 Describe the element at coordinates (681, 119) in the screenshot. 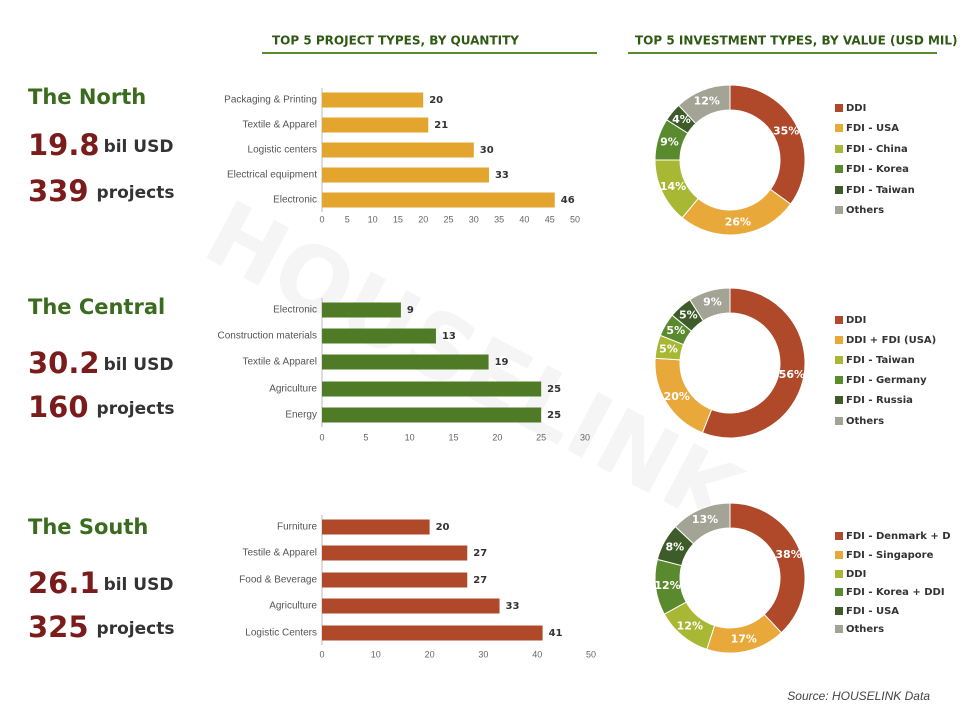

I see `slice-label: 4%` at that location.